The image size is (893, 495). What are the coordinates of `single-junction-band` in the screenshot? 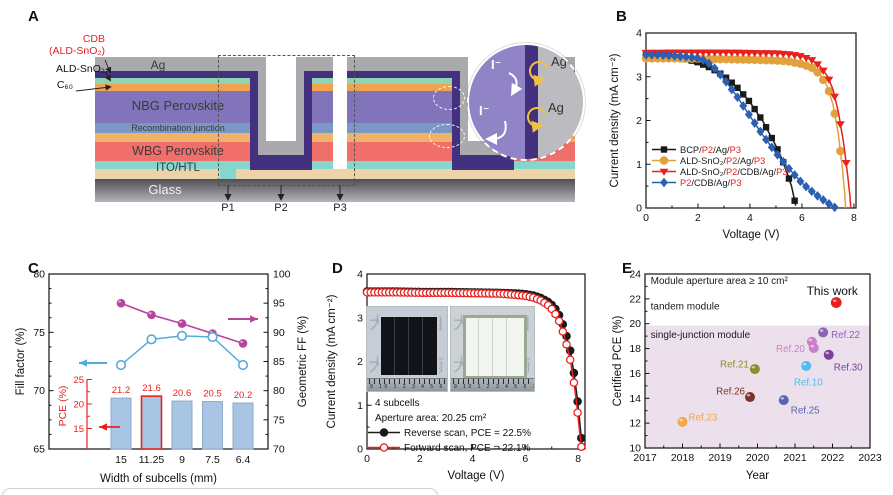 It's located at (757, 386).